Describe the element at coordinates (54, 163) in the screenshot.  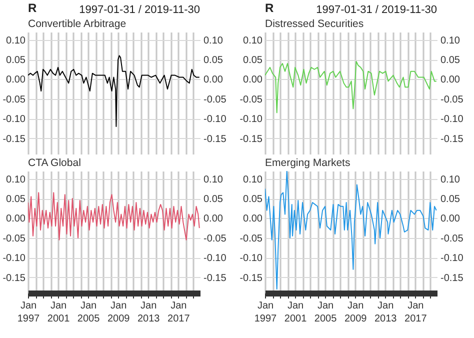
I see `chart-title: CTA Global` at that location.